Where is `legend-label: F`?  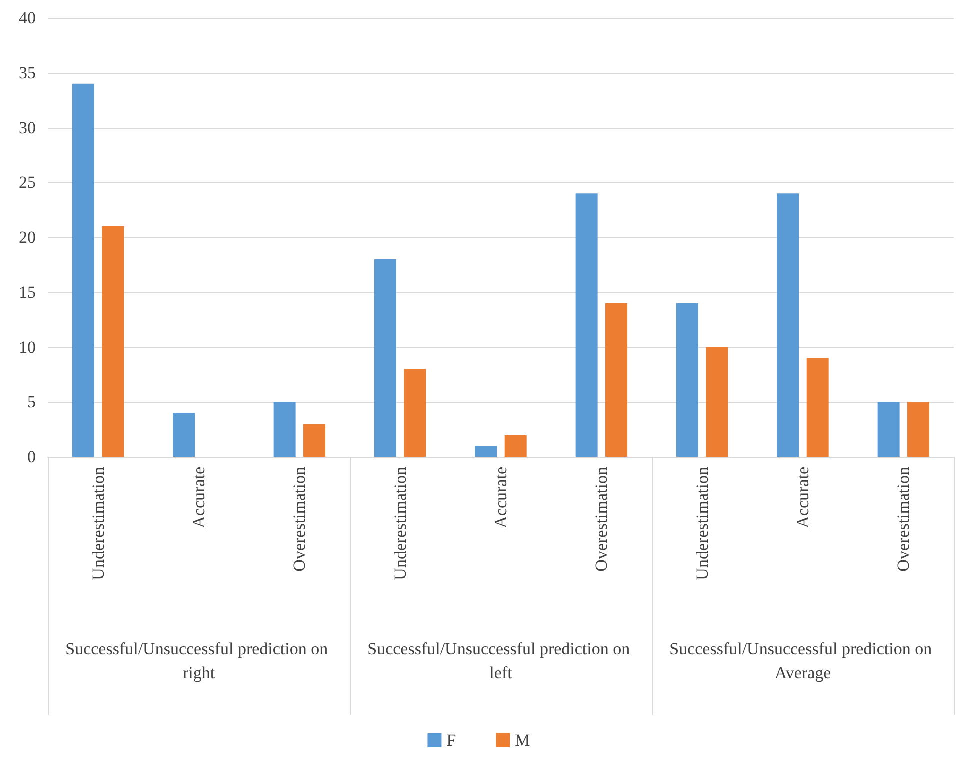 legend-label: F is located at coordinates (451, 740).